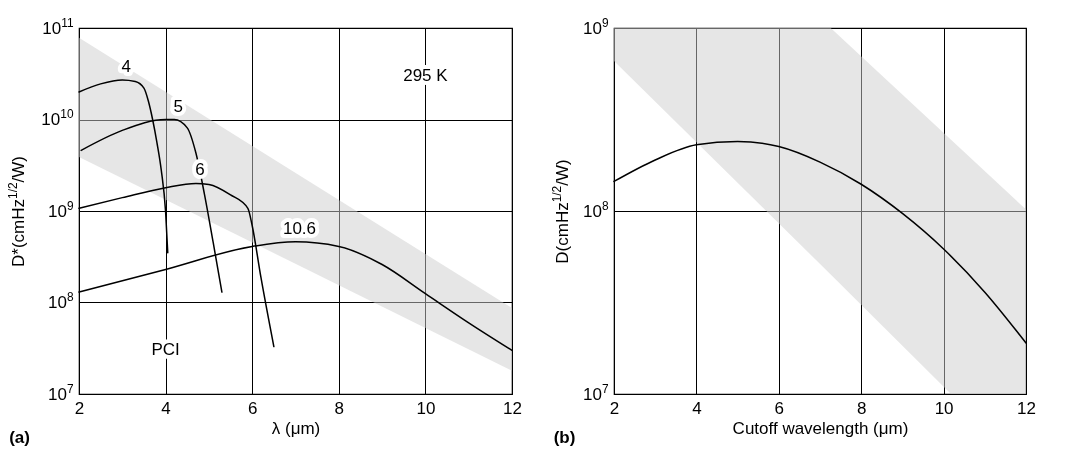 This screenshot has width=1071, height=456. I want to click on y-tick-label: 10$^{11}$, so click(58, 26).